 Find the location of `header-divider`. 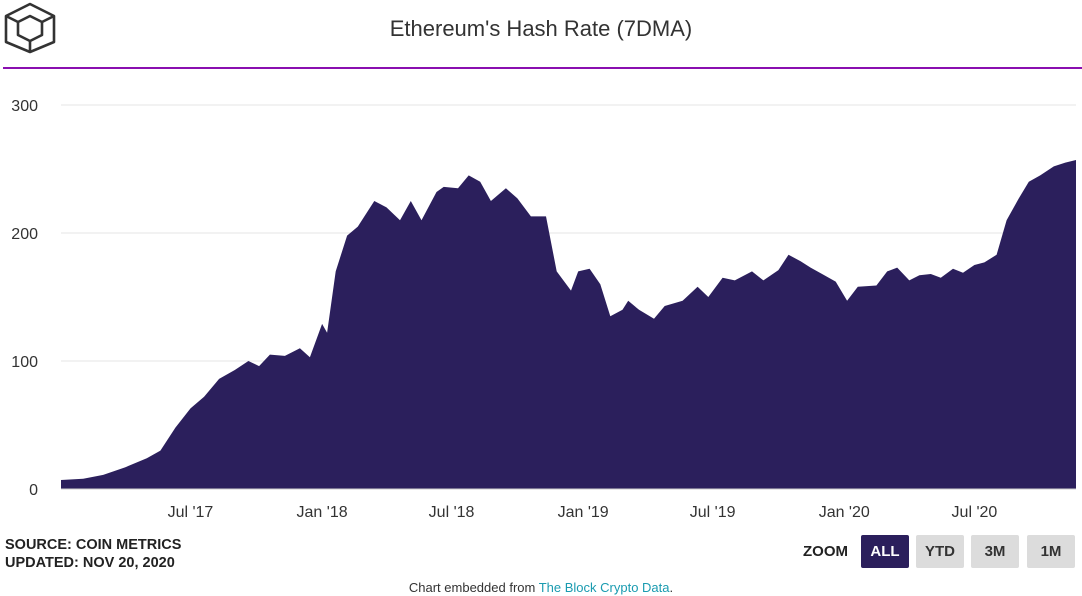

header-divider is located at coordinates (542, 68).